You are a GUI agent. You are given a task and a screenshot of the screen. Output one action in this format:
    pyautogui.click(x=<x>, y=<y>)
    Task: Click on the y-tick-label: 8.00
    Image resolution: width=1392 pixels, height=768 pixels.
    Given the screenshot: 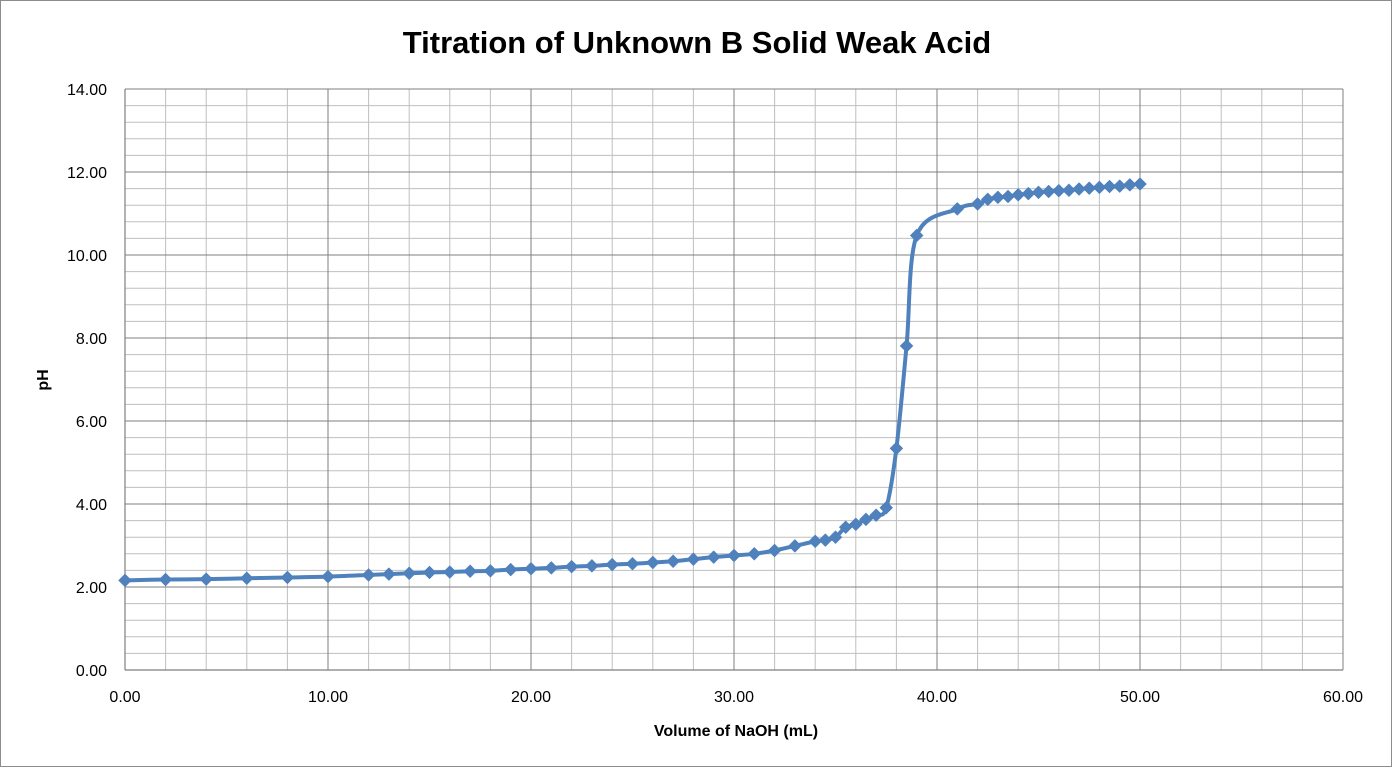 What is the action you would take?
    pyautogui.click(x=91, y=339)
    